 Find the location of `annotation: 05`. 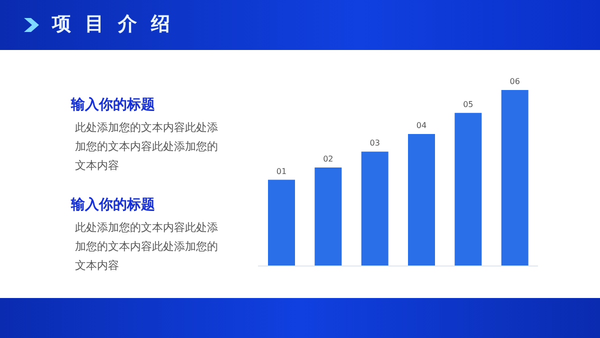

annotation: 05 is located at coordinates (468, 104).